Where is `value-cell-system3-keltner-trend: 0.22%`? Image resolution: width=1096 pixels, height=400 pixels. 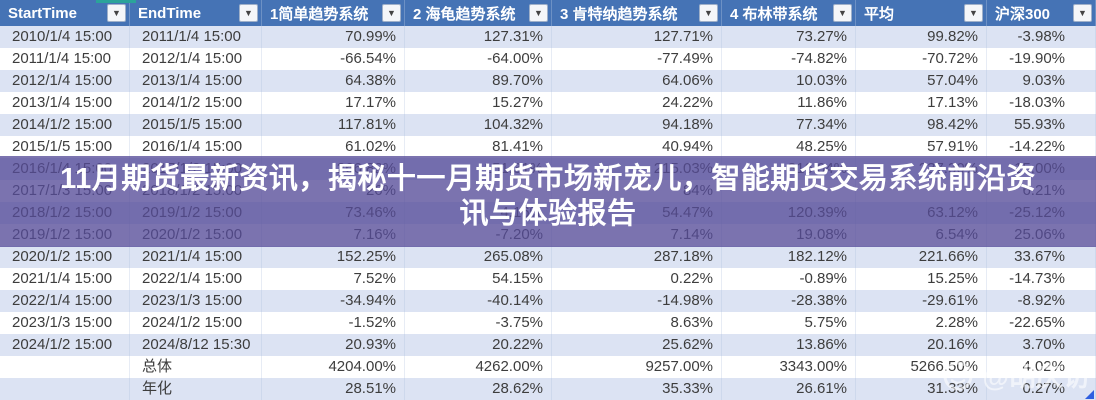
value-cell-system3-keltner-trend: 0.22% is located at coordinates (637, 279).